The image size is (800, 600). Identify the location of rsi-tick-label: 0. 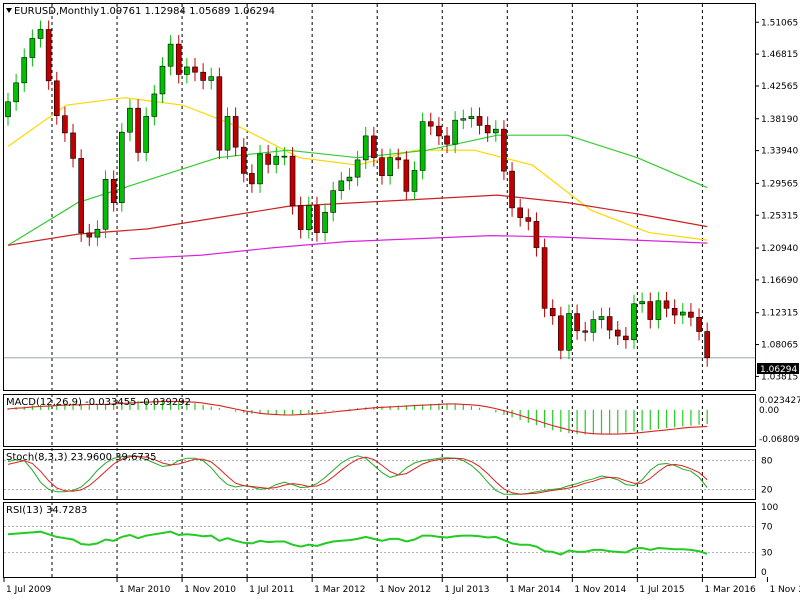
(764, 573).